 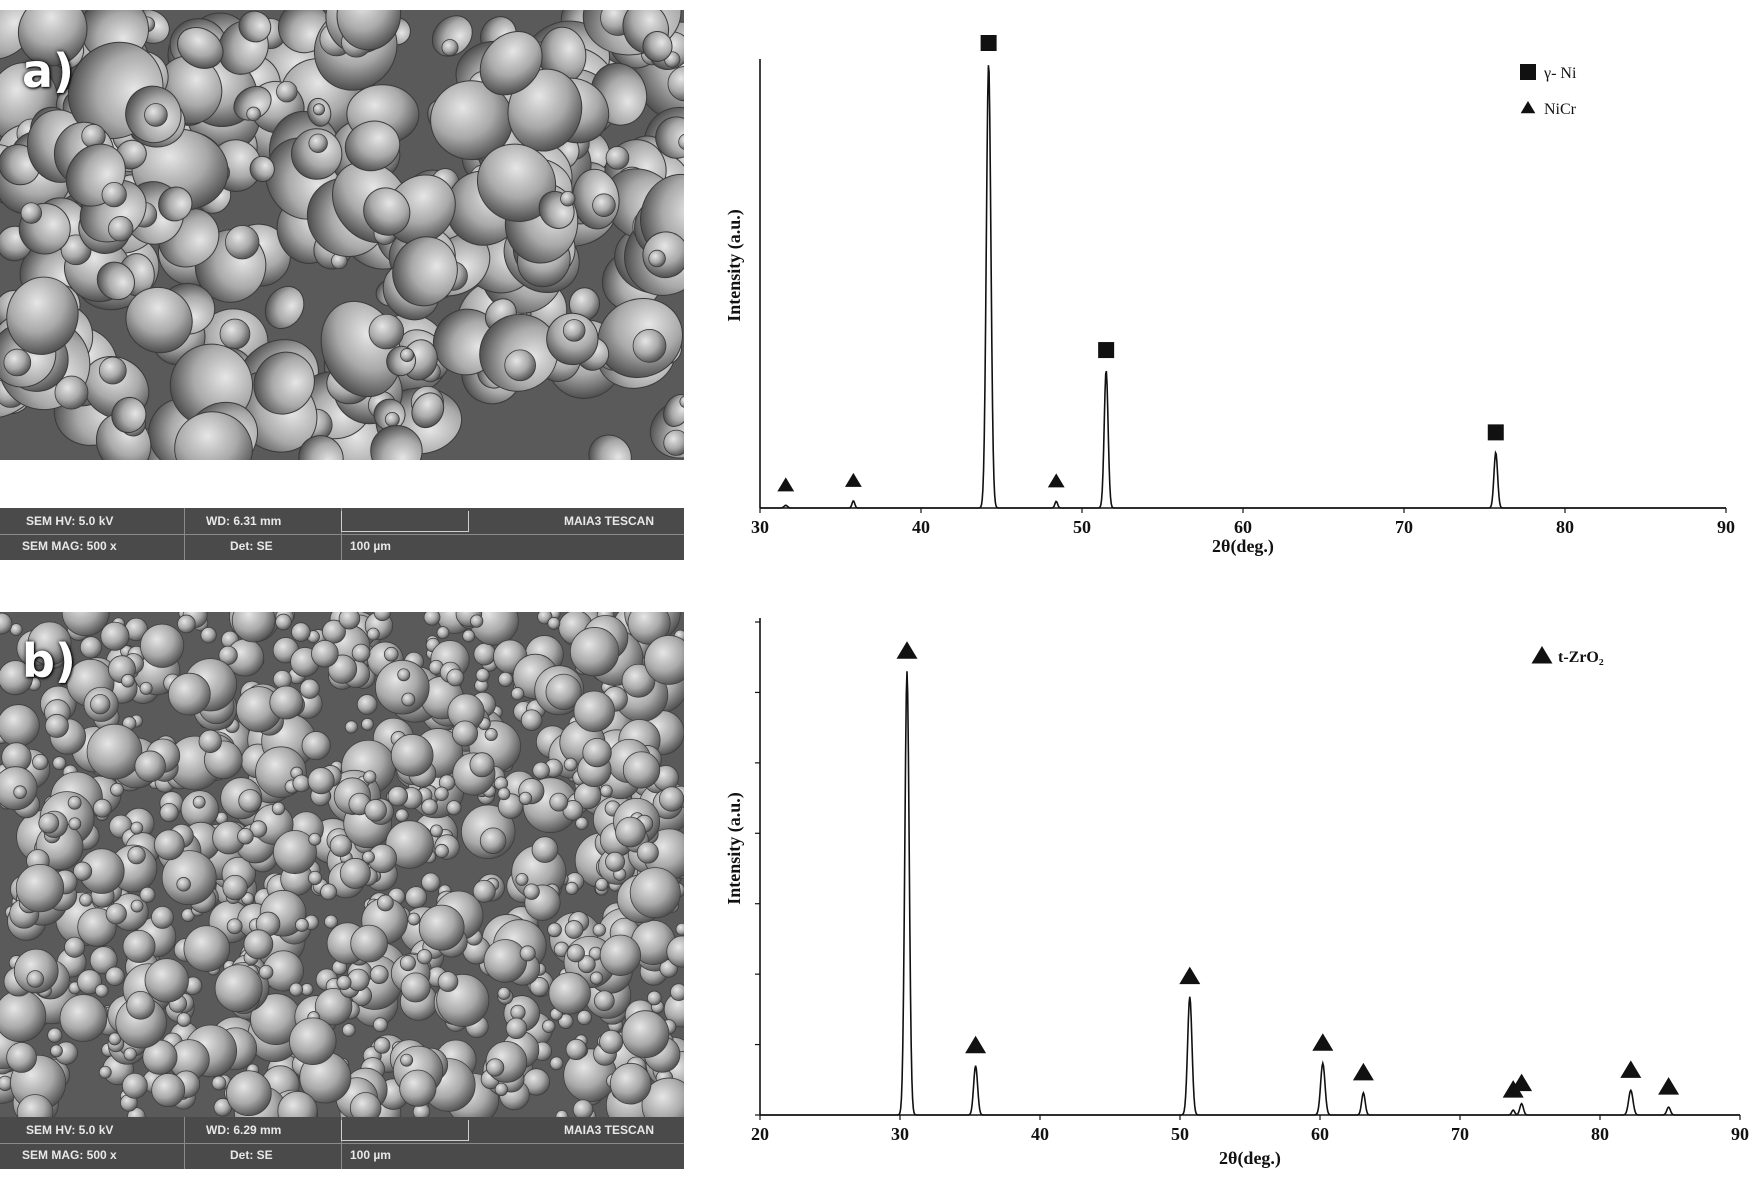 I want to click on x-tick-label: 90, so click(x=1726, y=527).